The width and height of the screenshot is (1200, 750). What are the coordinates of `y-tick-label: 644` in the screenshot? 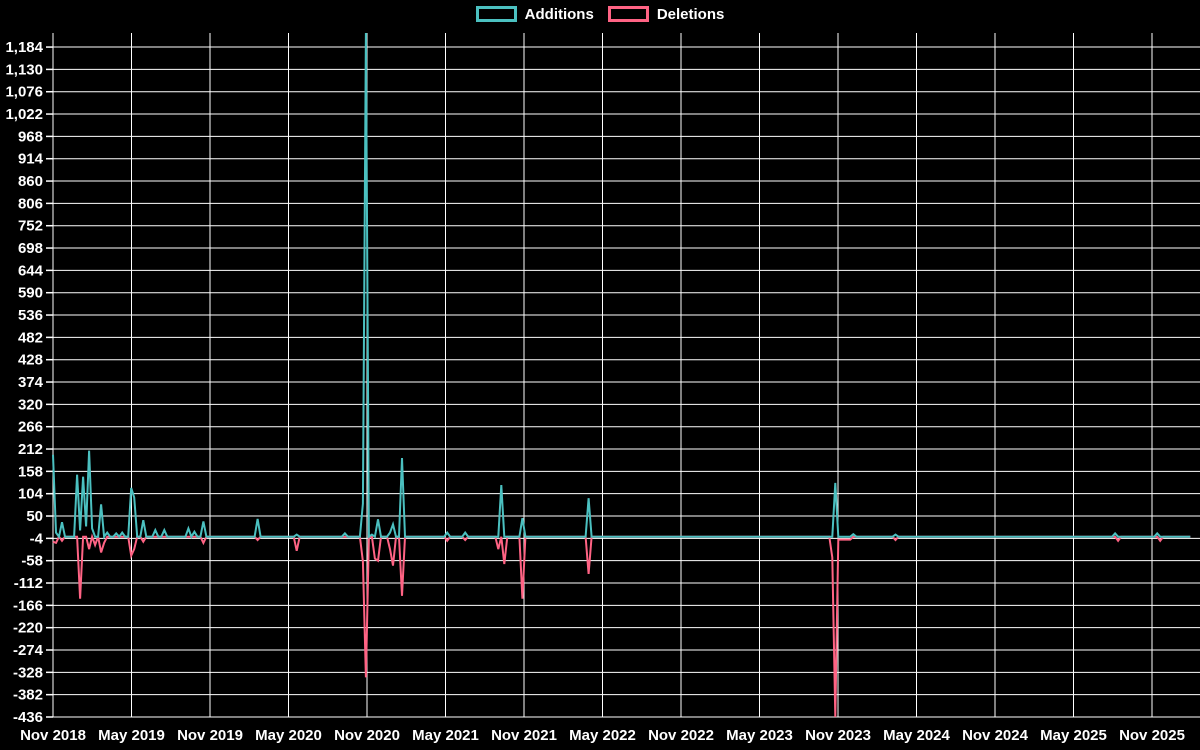 It's located at (31, 270).